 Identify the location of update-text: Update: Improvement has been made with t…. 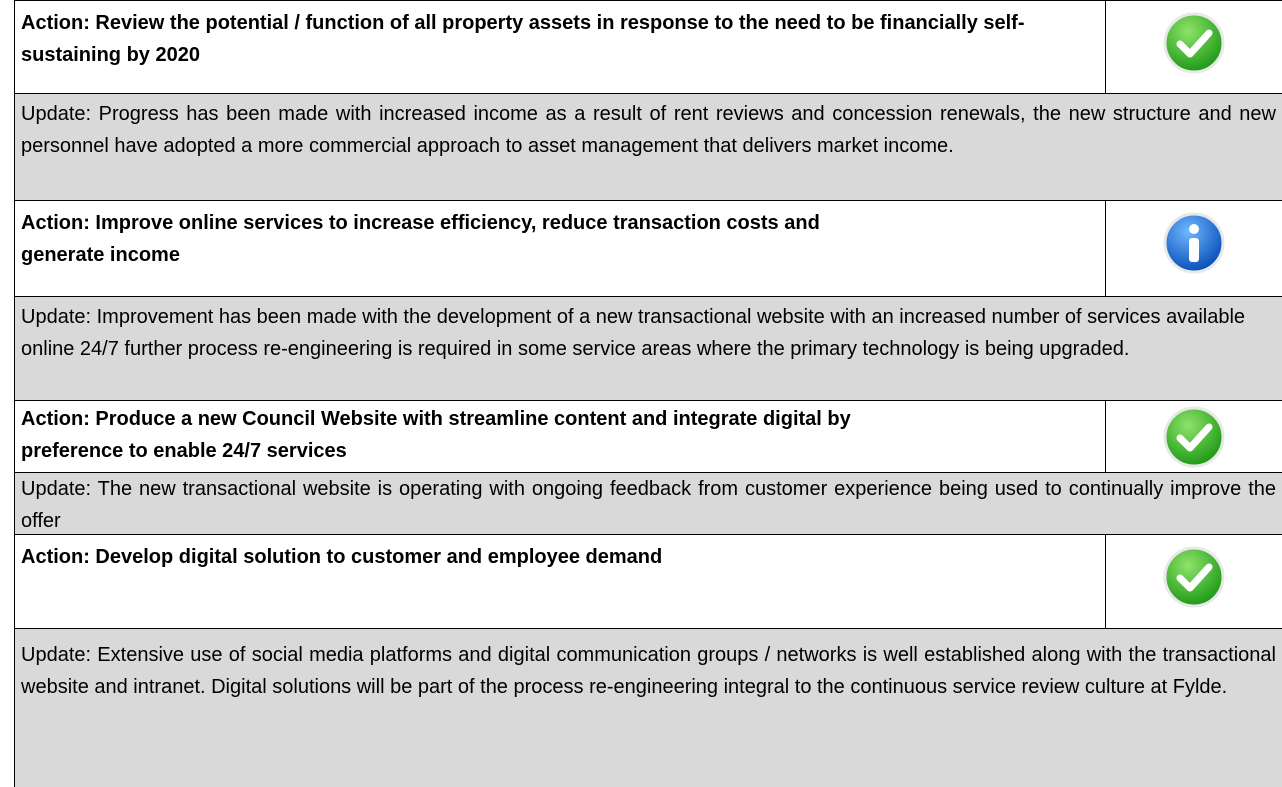
(633, 333).